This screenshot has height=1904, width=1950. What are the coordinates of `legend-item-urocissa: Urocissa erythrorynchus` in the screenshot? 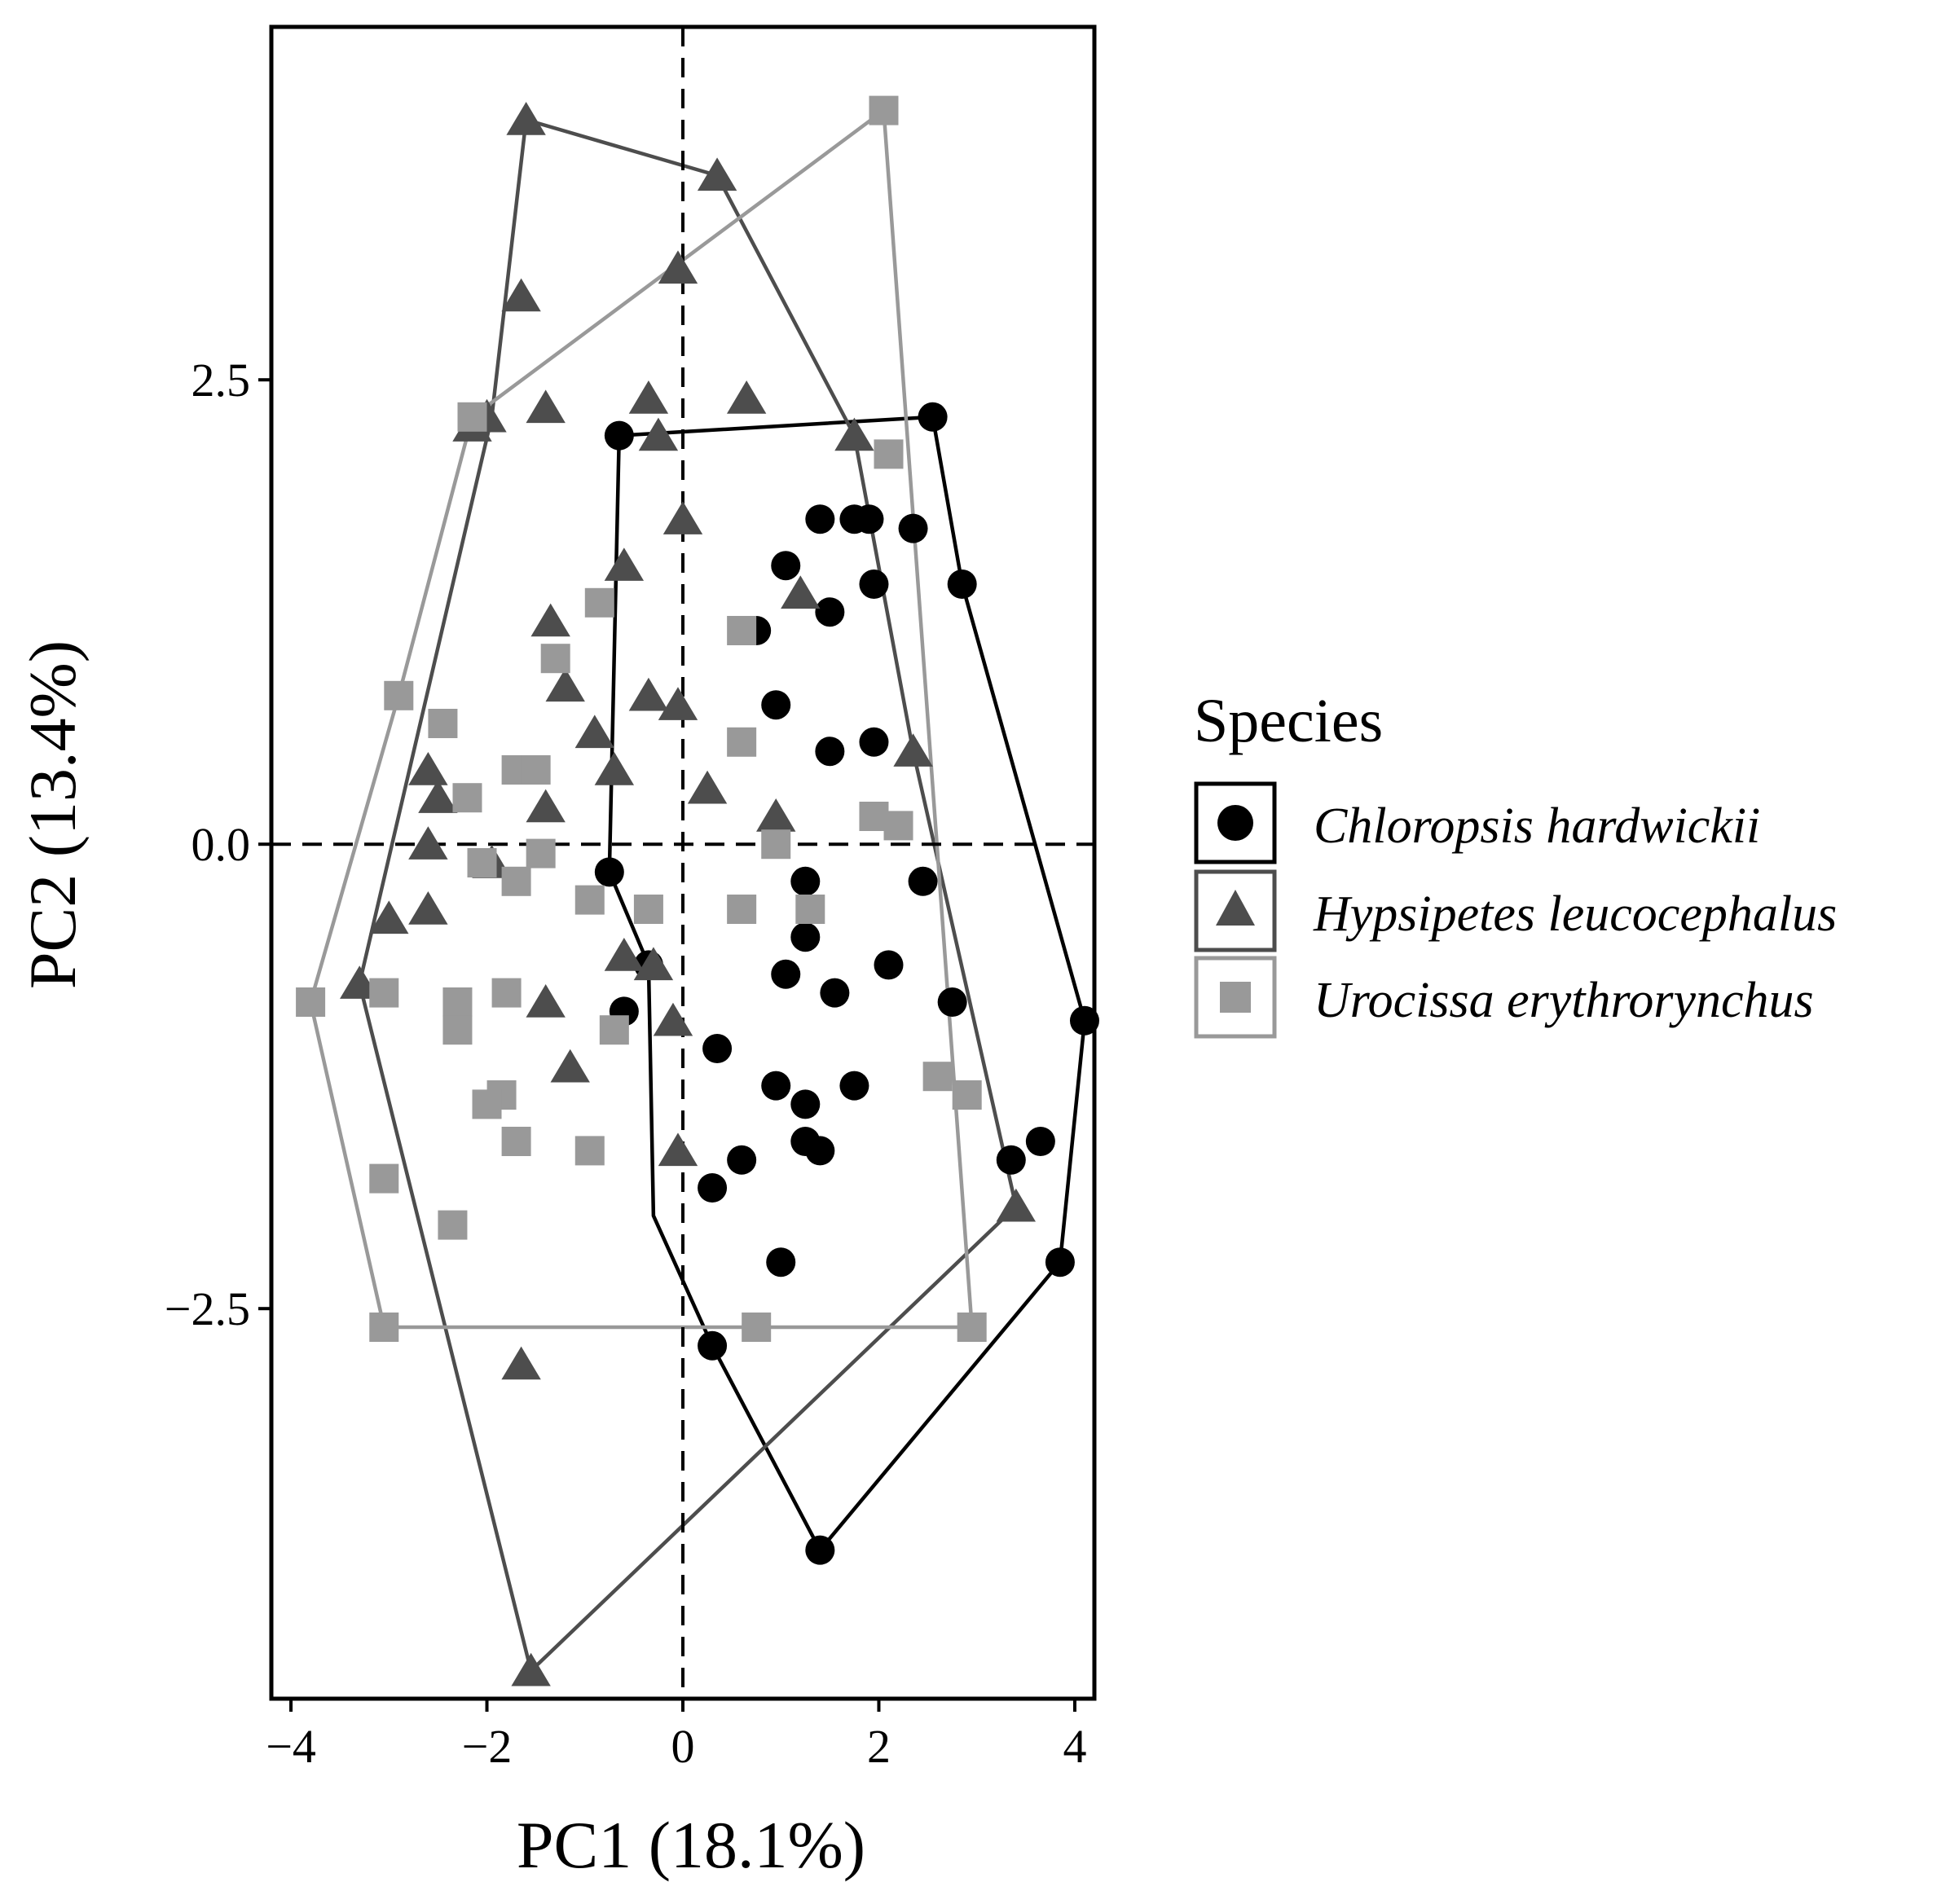 It's located at (1504, 997).